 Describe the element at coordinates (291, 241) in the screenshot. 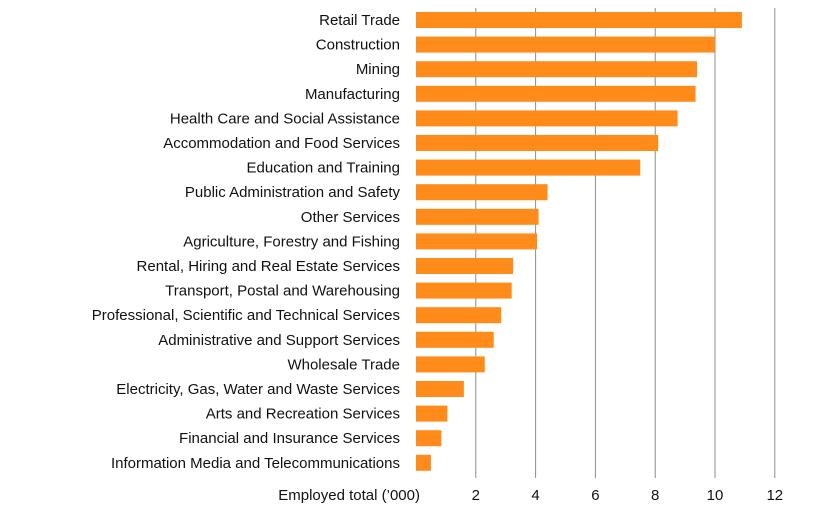

I see `category-label: Agriculture, Forestry and Fishing` at that location.